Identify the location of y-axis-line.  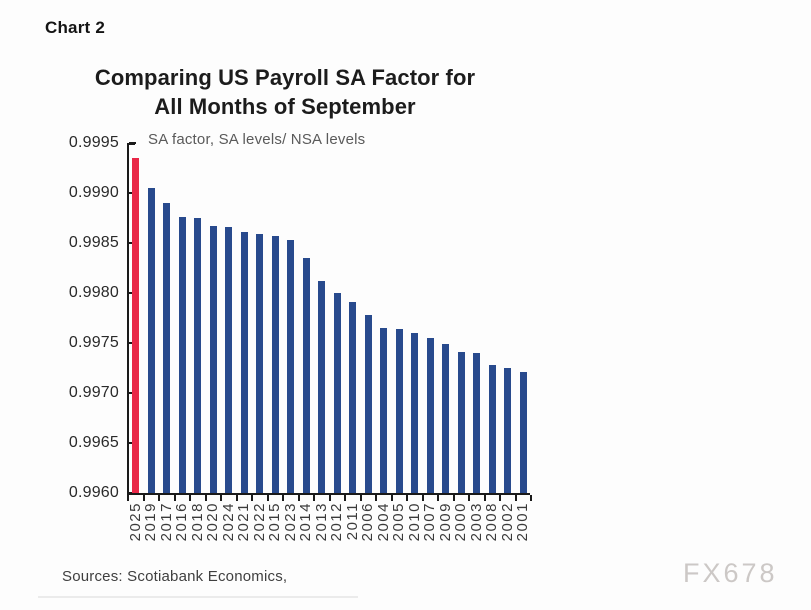
(128, 319).